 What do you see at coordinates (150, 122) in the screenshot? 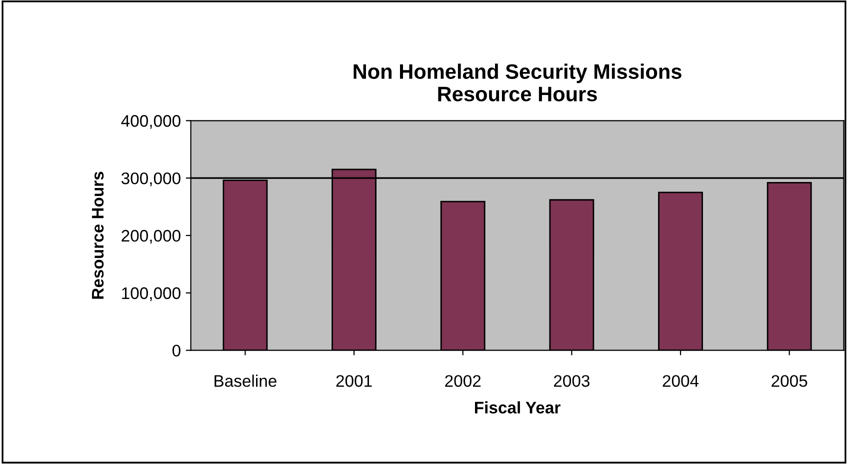
I see `y-tick-label: 400,000` at bounding box center [150, 122].